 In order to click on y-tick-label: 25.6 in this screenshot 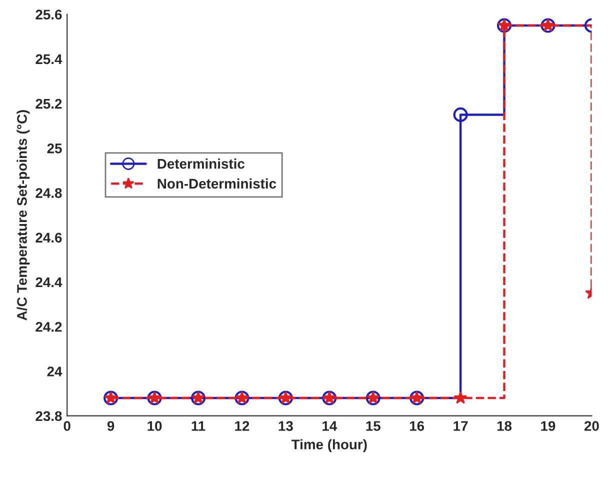, I will do `click(49, 15)`.